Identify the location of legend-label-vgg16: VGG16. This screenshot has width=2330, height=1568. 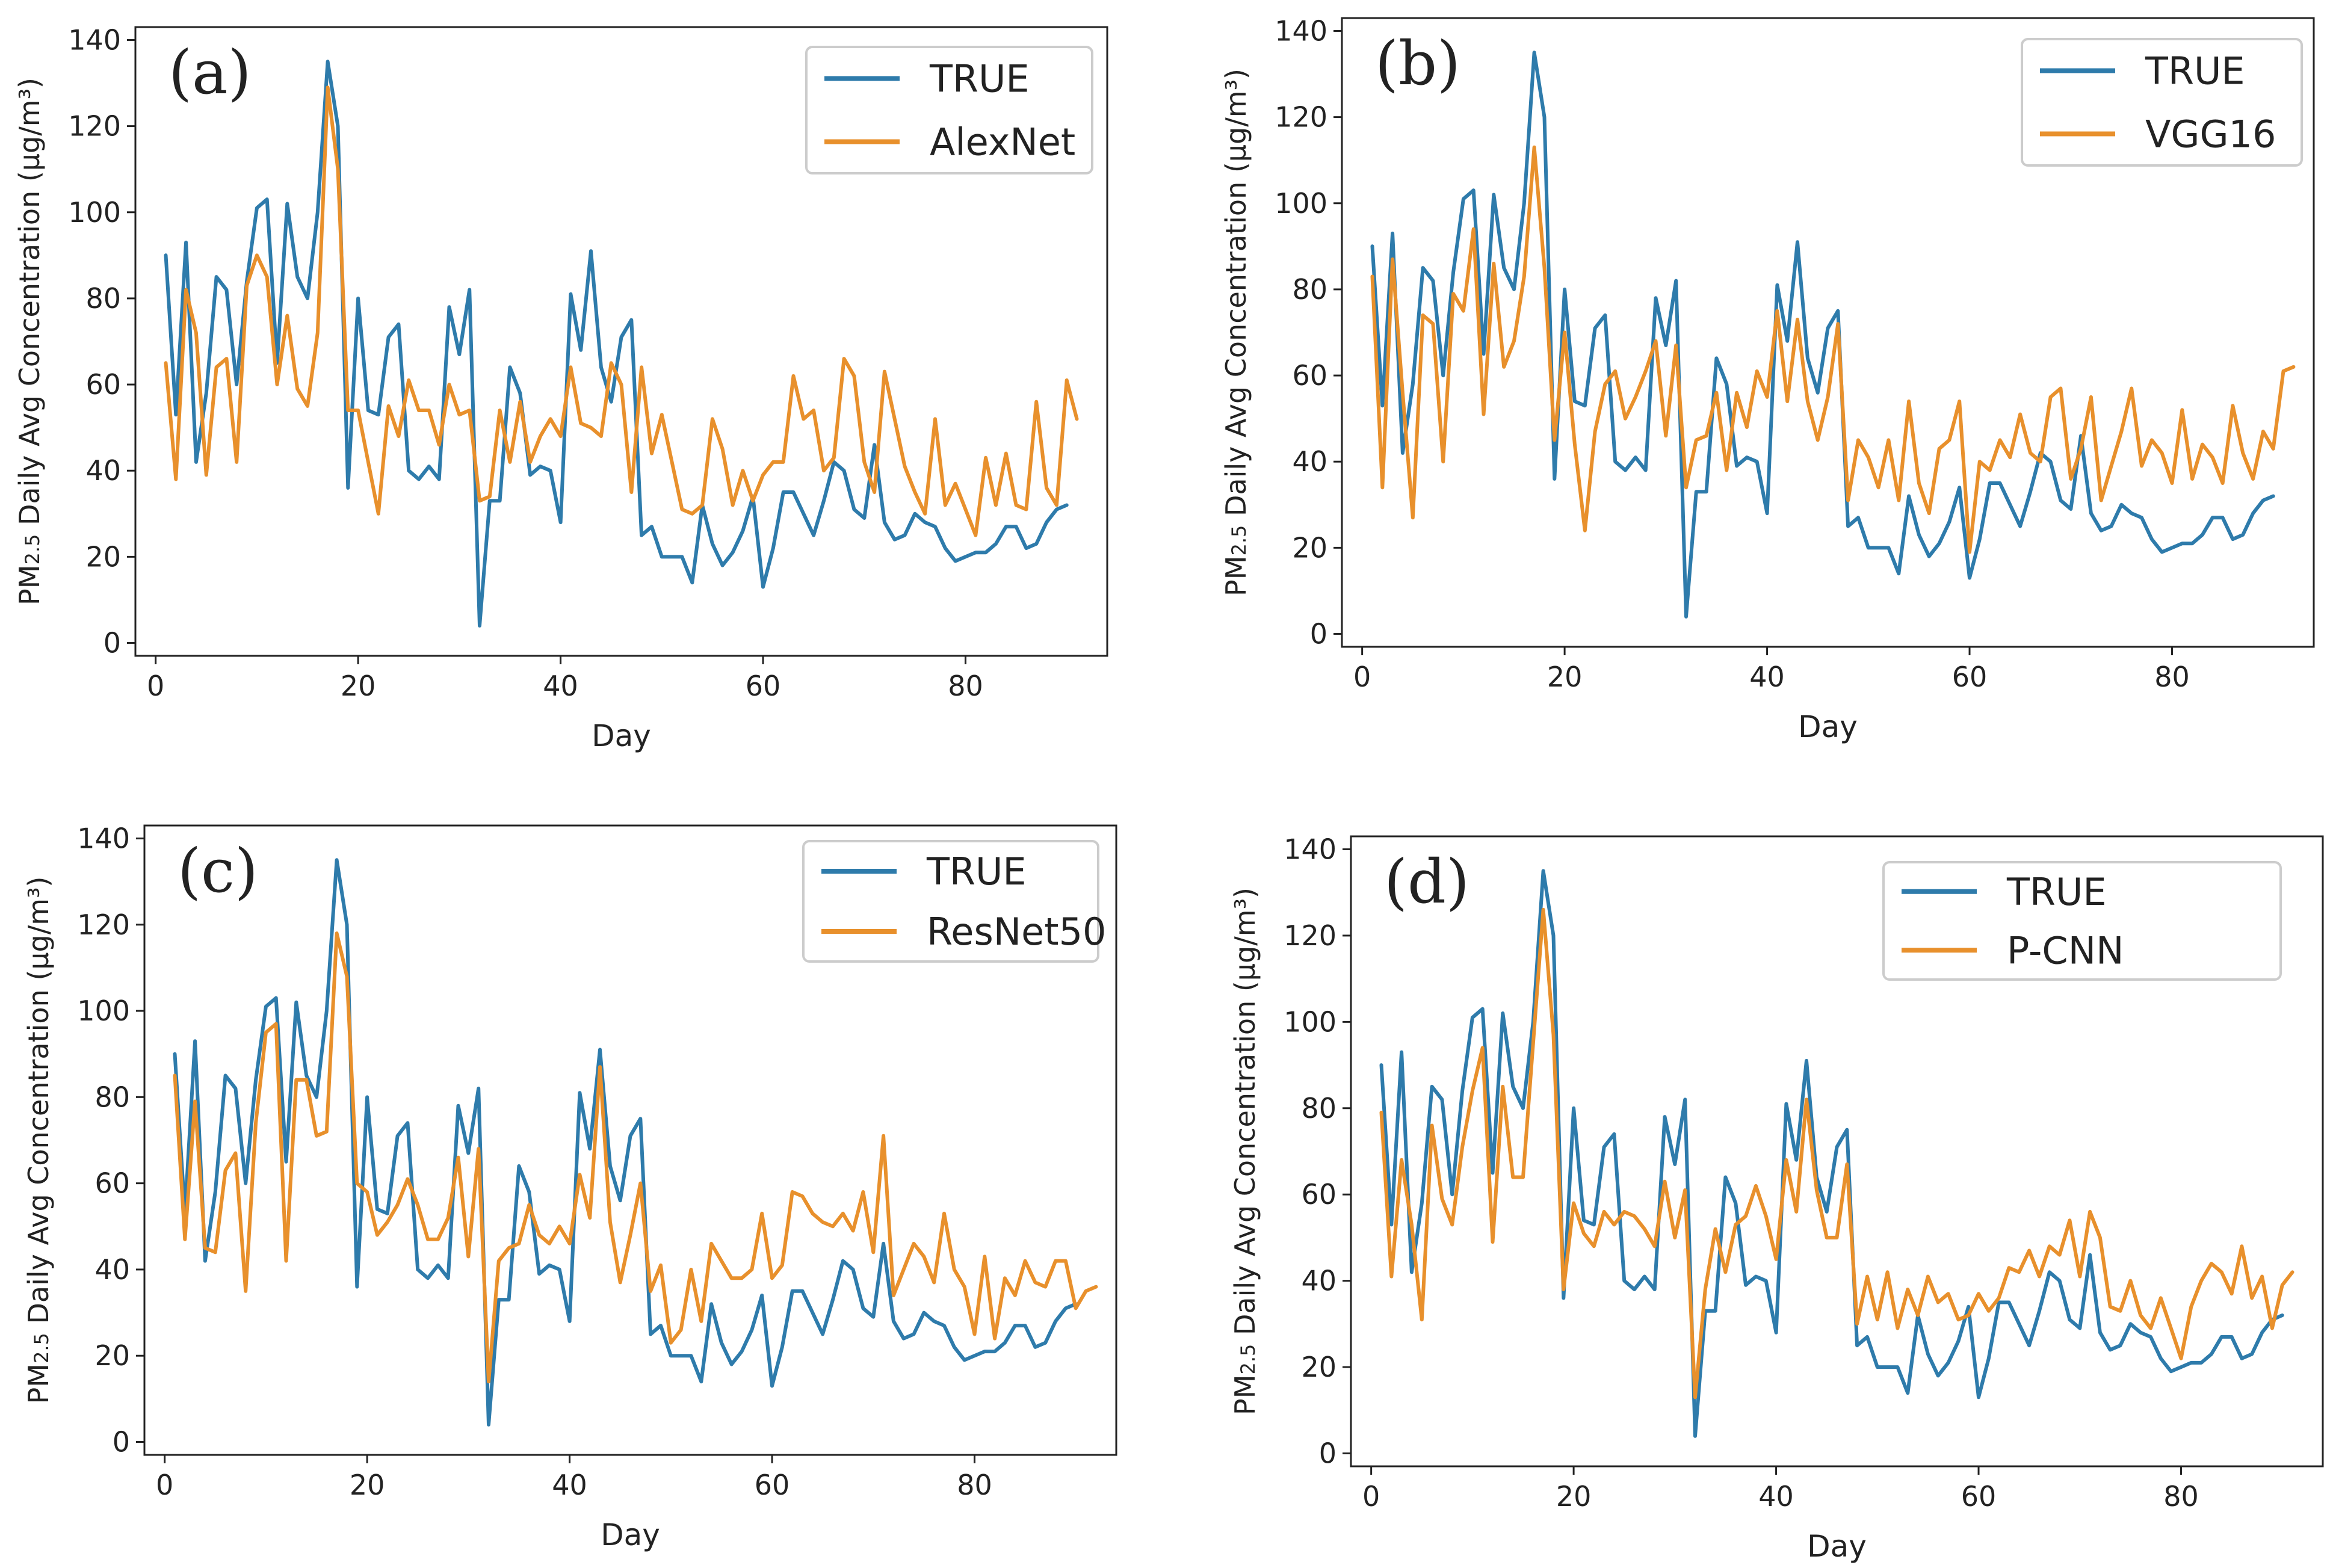
(2211, 134).